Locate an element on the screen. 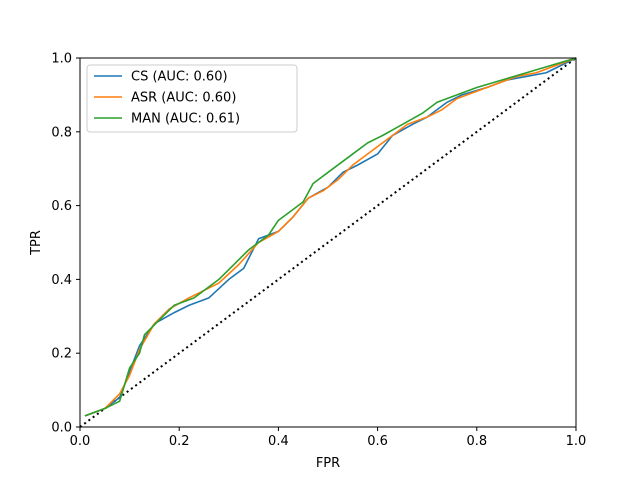 This screenshot has width=640, height=480. x-axis-label: FPR is located at coordinates (328, 463).